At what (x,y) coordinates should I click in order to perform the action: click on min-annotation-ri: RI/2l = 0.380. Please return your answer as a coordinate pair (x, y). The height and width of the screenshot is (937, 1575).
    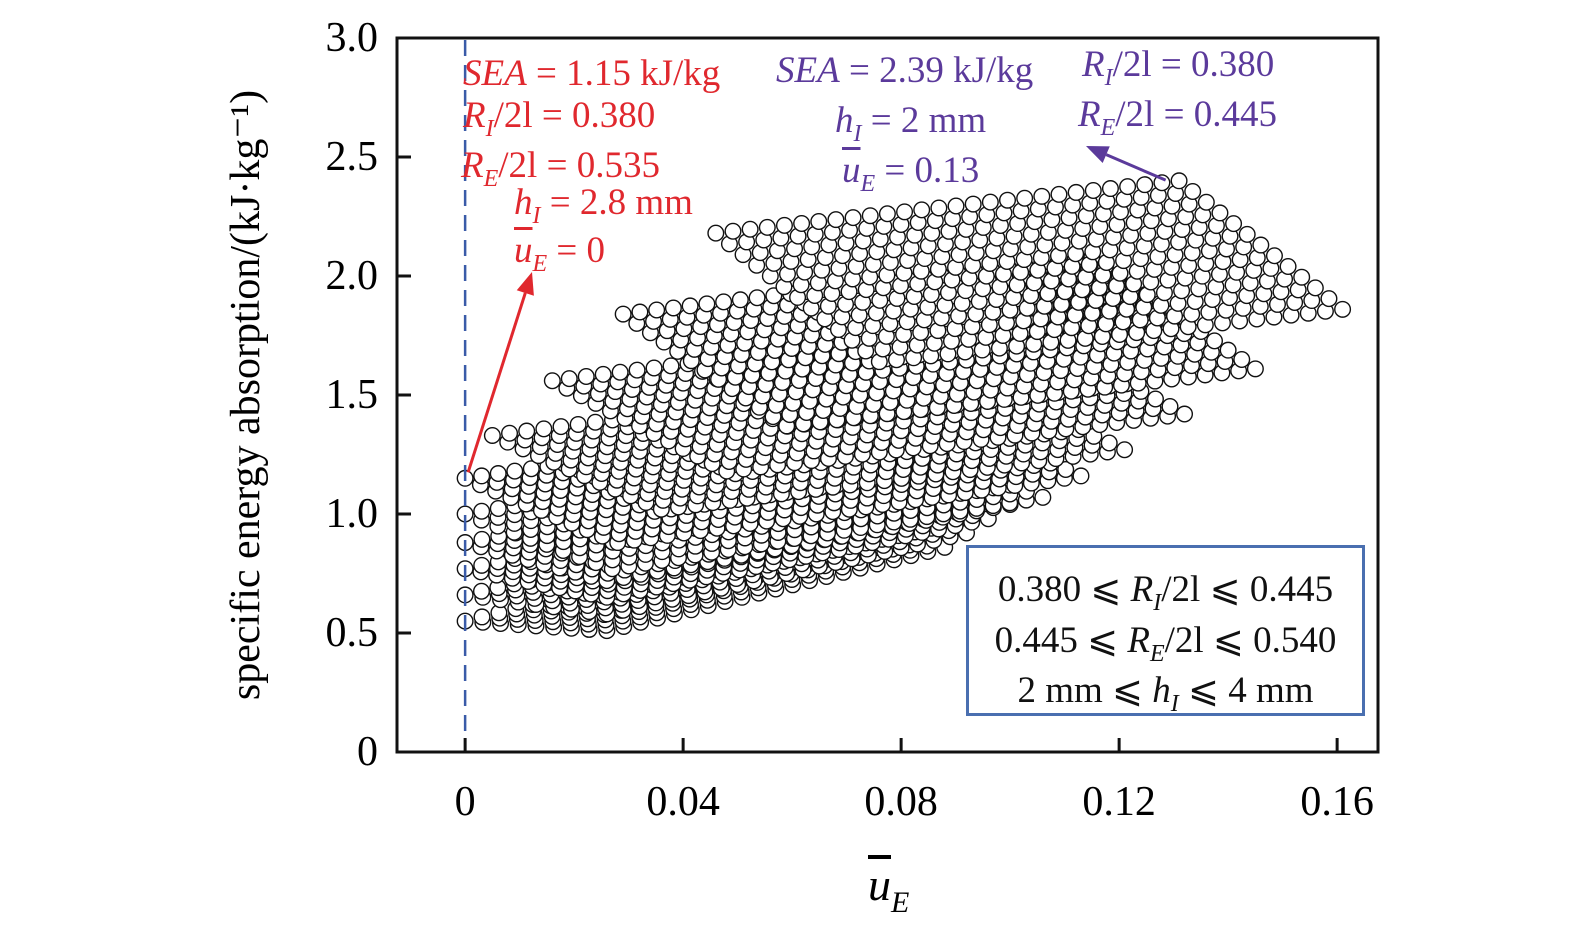
    Looking at the image, I should click on (559, 118).